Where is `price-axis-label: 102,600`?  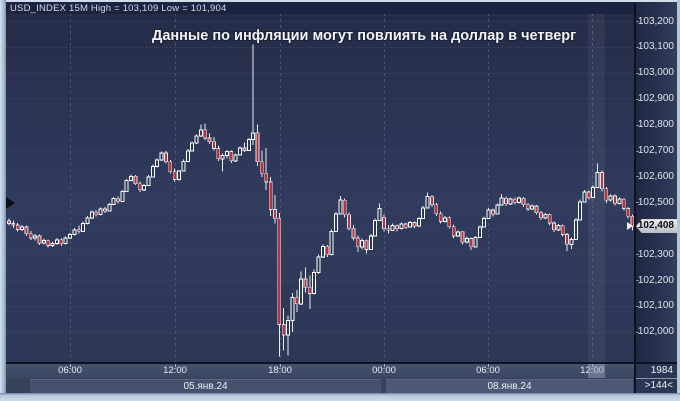 price-axis-label: 102,600 is located at coordinates (655, 176).